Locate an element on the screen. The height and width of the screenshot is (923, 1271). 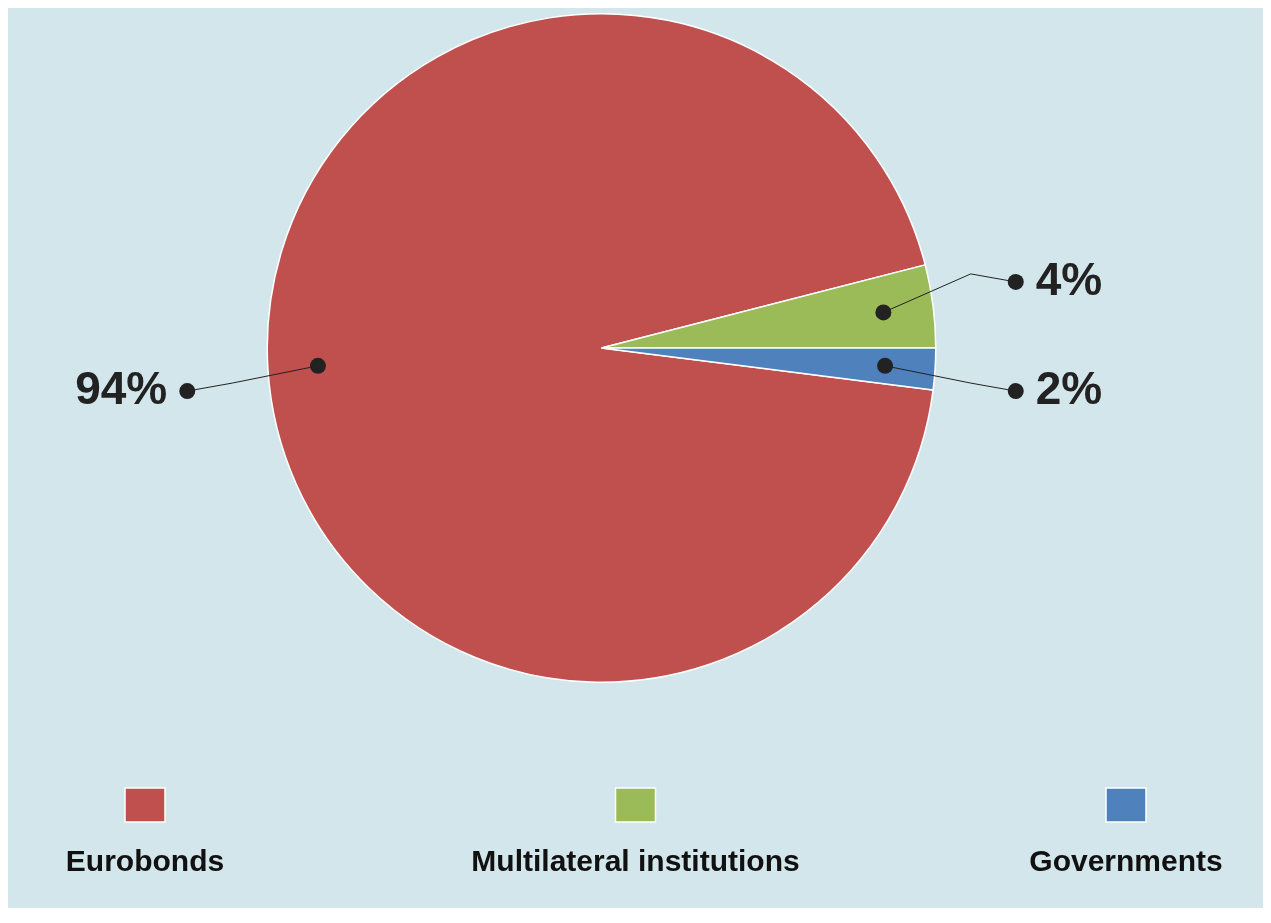
data-label: 2% is located at coordinates (1069, 387).